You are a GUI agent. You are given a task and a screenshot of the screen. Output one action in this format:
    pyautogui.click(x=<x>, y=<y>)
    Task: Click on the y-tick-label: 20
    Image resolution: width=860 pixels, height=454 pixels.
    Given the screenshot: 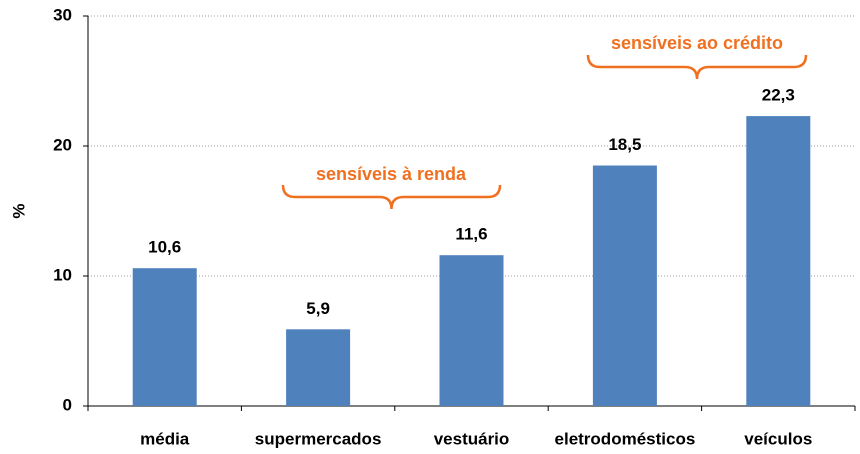 What is the action you would take?
    pyautogui.click(x=62, y=144)
    